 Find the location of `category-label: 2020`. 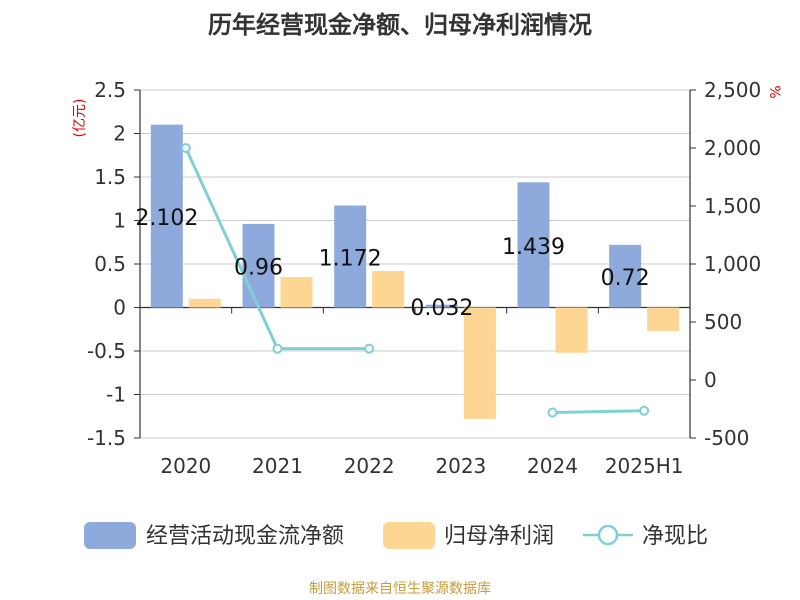

category-label: 2020 is located at coordinates (185, 466).